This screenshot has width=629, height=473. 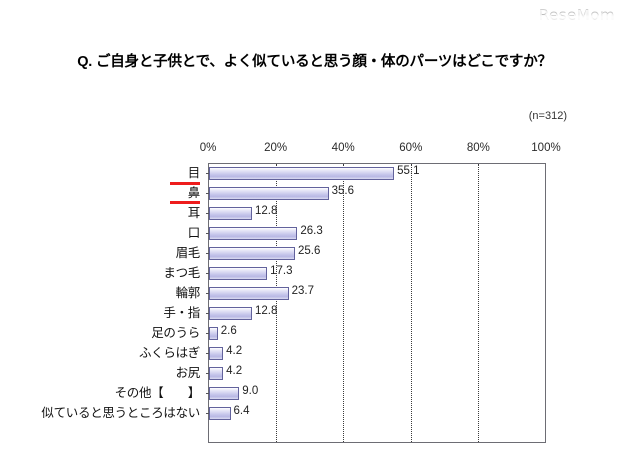 What do you see at coordinates (102, 373) in the screenshot?
I see `category-label-row: お尻` at bounding box center [102, 373].